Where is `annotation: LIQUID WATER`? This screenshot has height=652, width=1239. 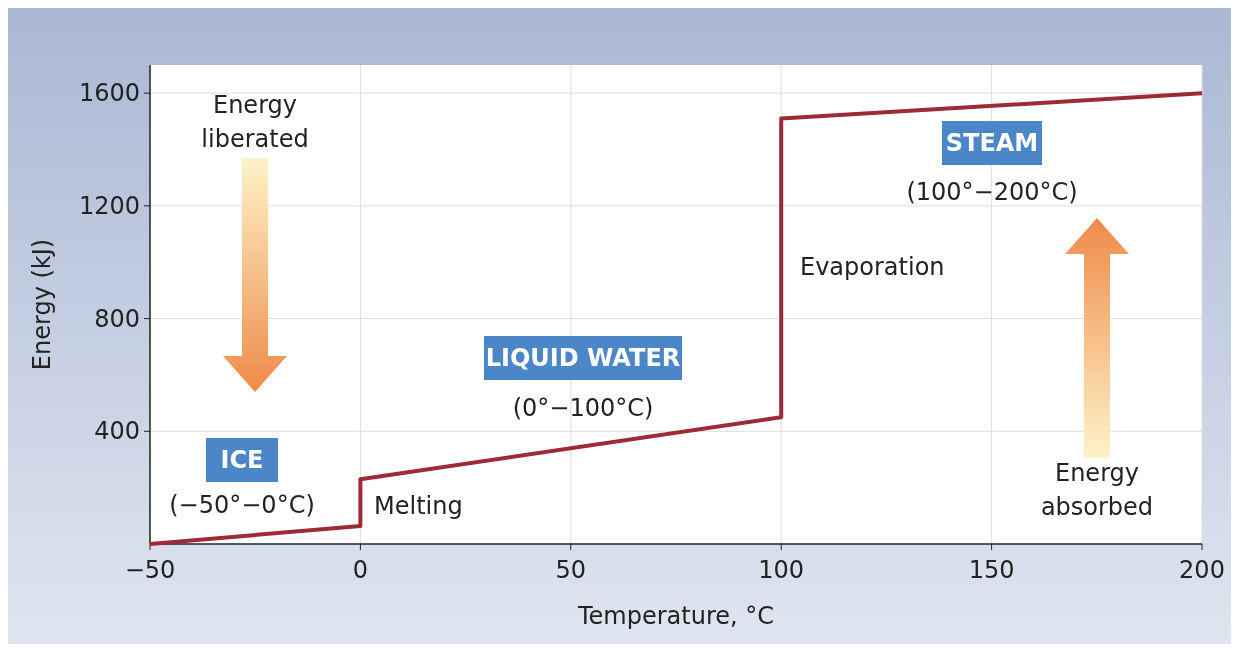
annotation: LIQUID WATER is located at coordinates (583, 358).